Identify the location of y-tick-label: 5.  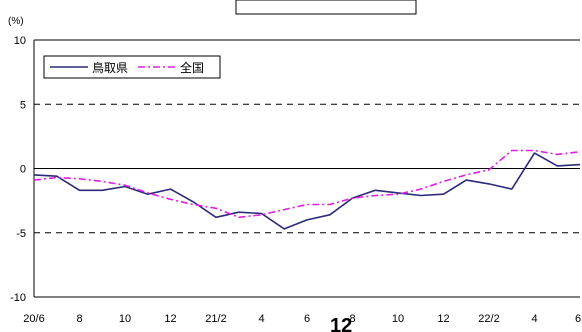
(23, 105).